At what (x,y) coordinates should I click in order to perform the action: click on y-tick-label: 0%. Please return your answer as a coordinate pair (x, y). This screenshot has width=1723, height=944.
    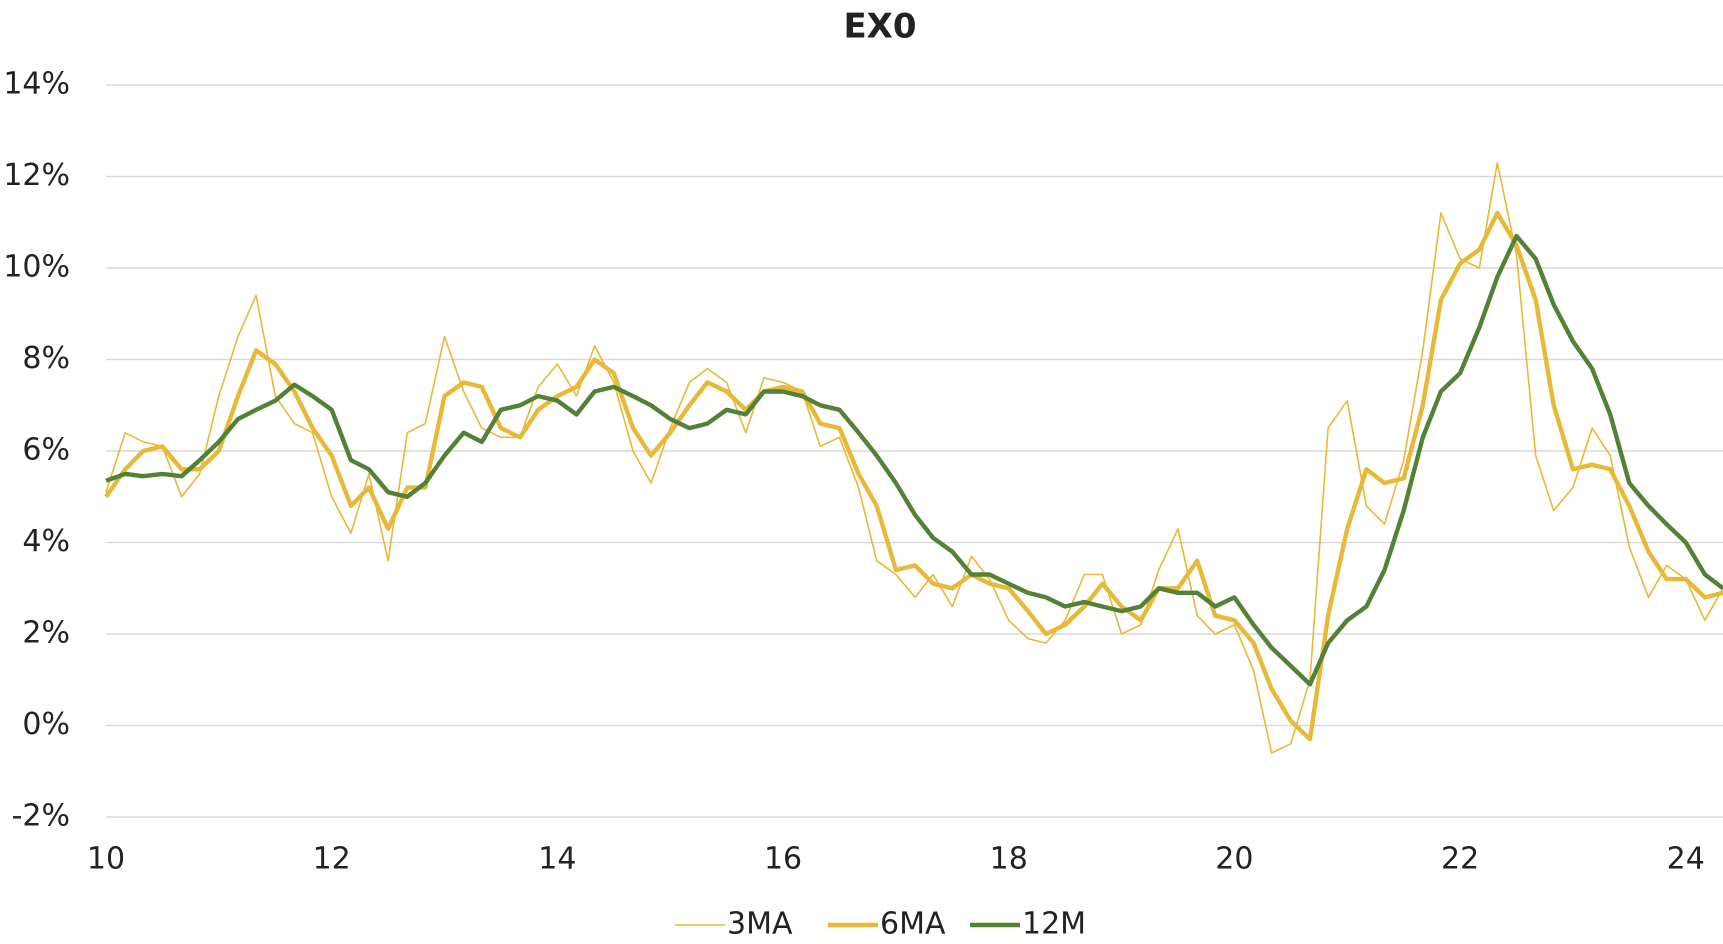
    Looking at the image, I should click on (46, 724).